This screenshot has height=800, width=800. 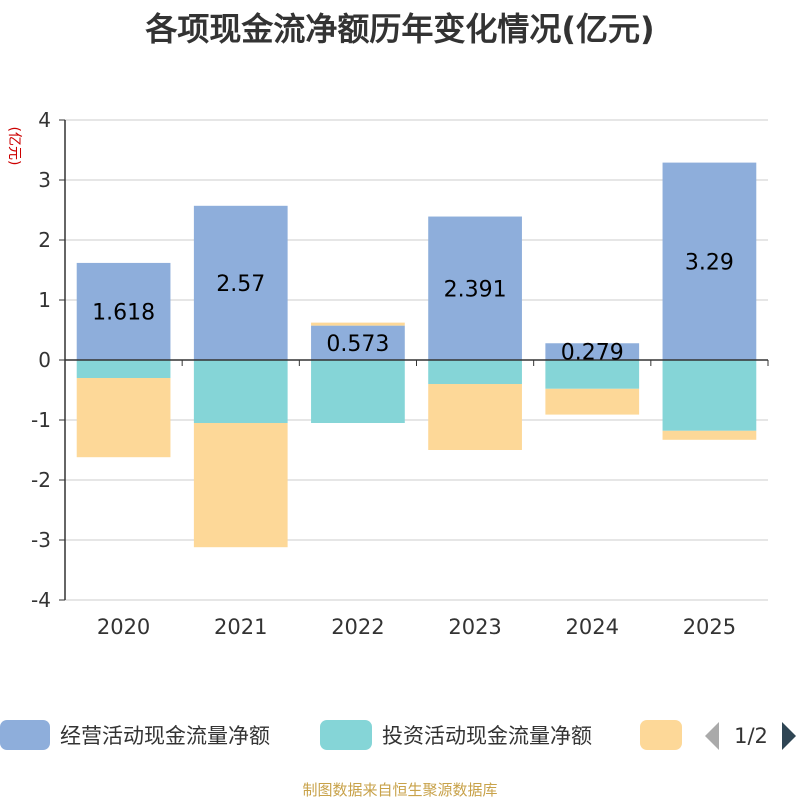 I want to click on bar-series3-2023, so click(x=475, y=417).